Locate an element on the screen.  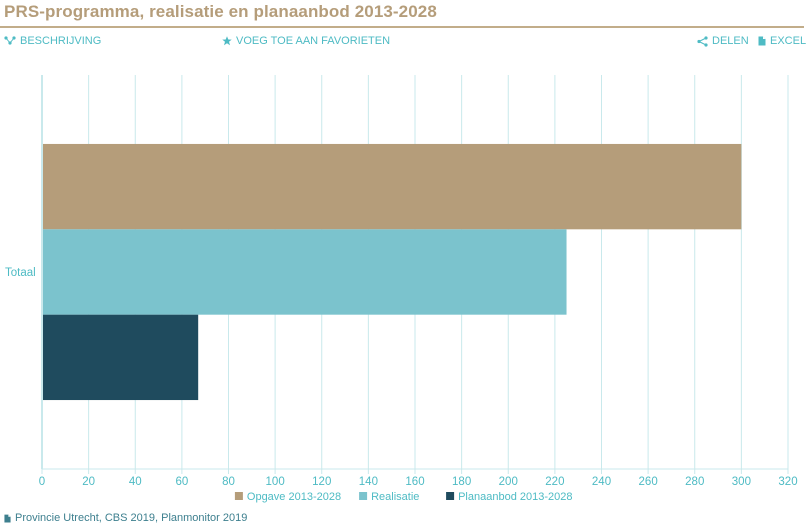
share-nodes-icon is located at coordinates (10, 40).